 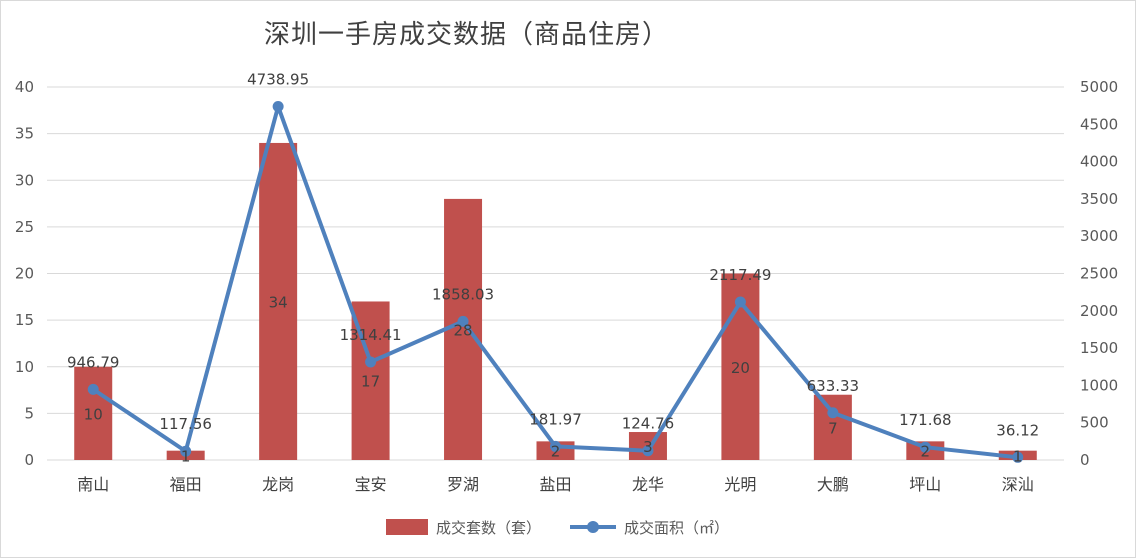 I want to click on y-left-tick-label: 25, so click(x=24, y=227).